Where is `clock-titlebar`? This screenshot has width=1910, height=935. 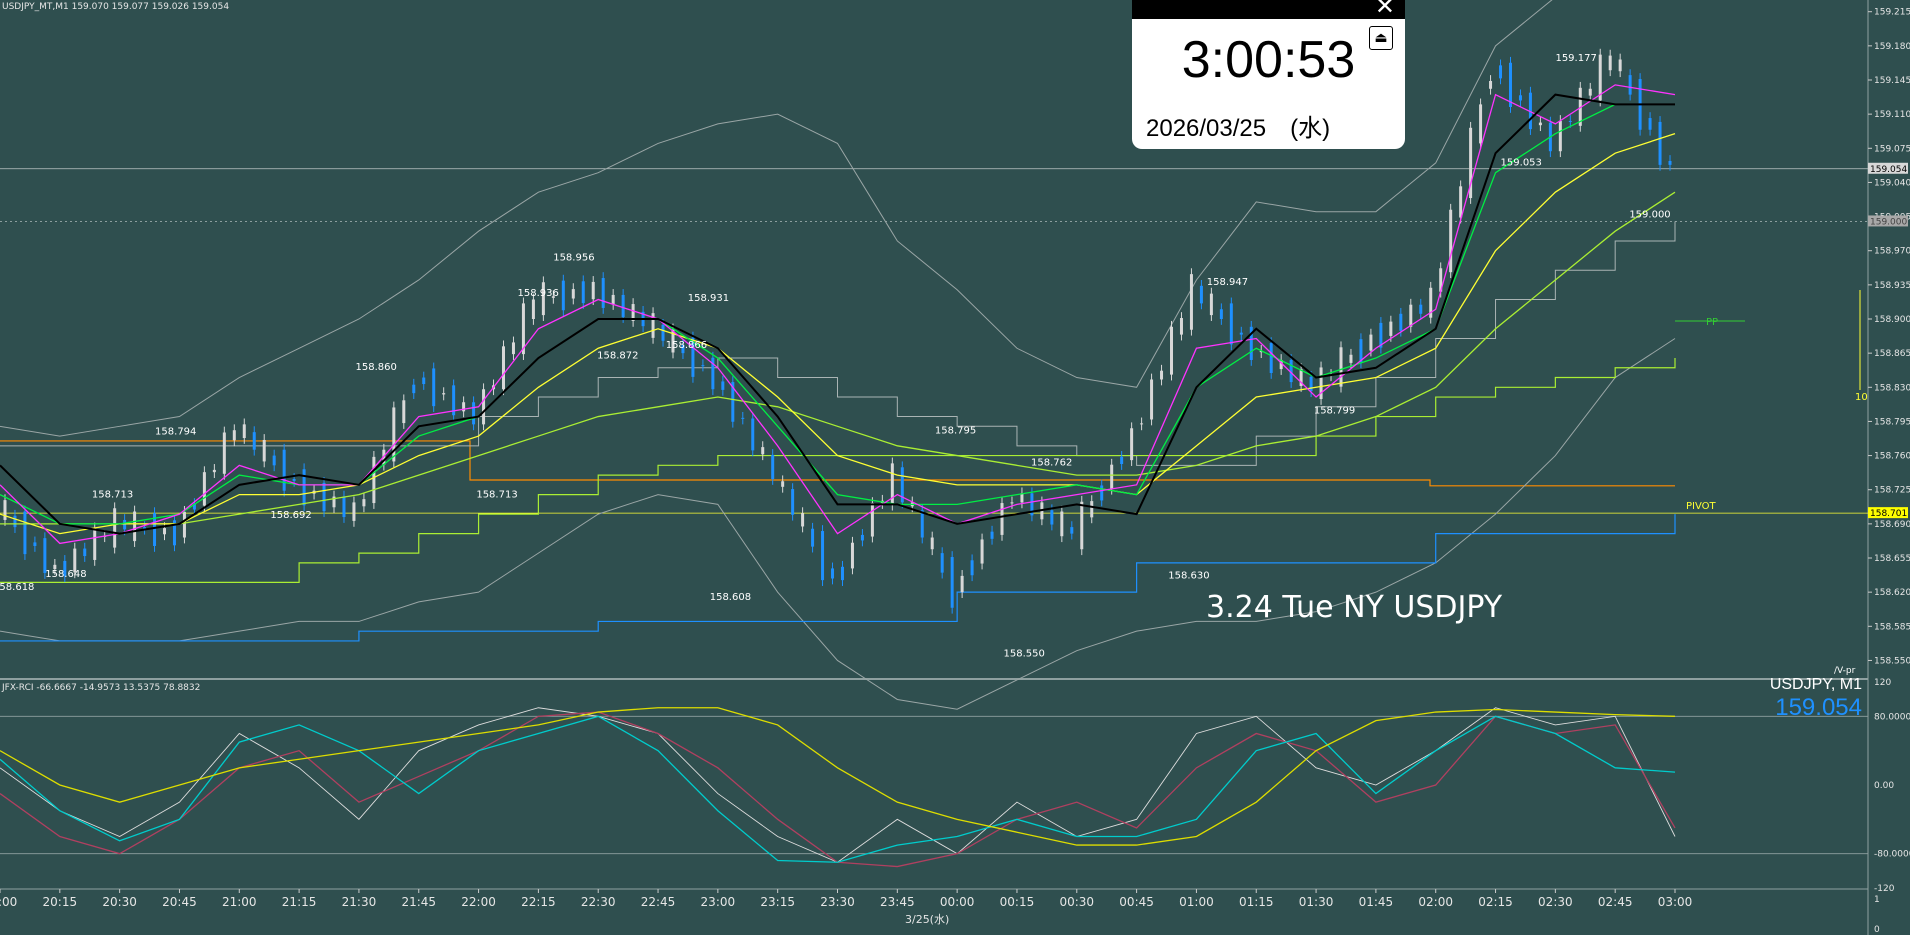 clock-titlebar is located at coordinates (1268, 9).